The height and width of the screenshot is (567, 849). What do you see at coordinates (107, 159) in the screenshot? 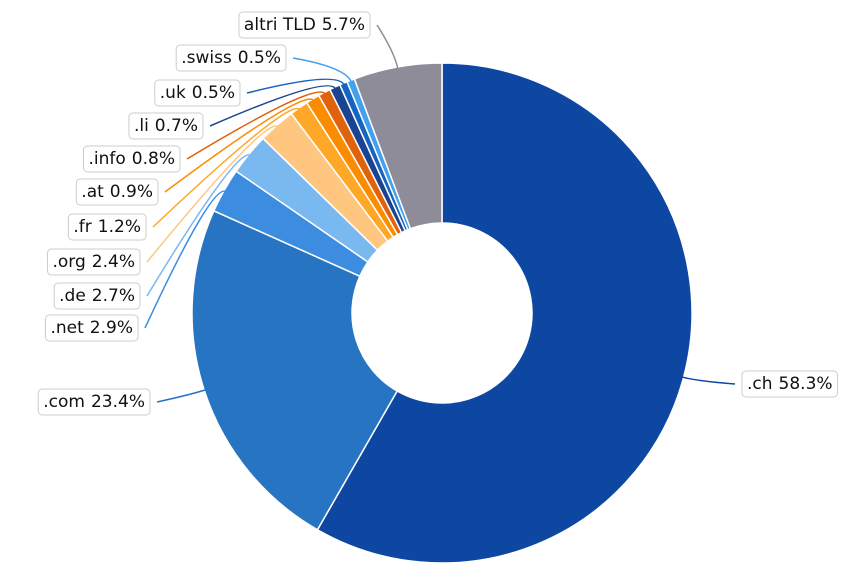
I see `label-name: .info` at bounding box center [107, 159].